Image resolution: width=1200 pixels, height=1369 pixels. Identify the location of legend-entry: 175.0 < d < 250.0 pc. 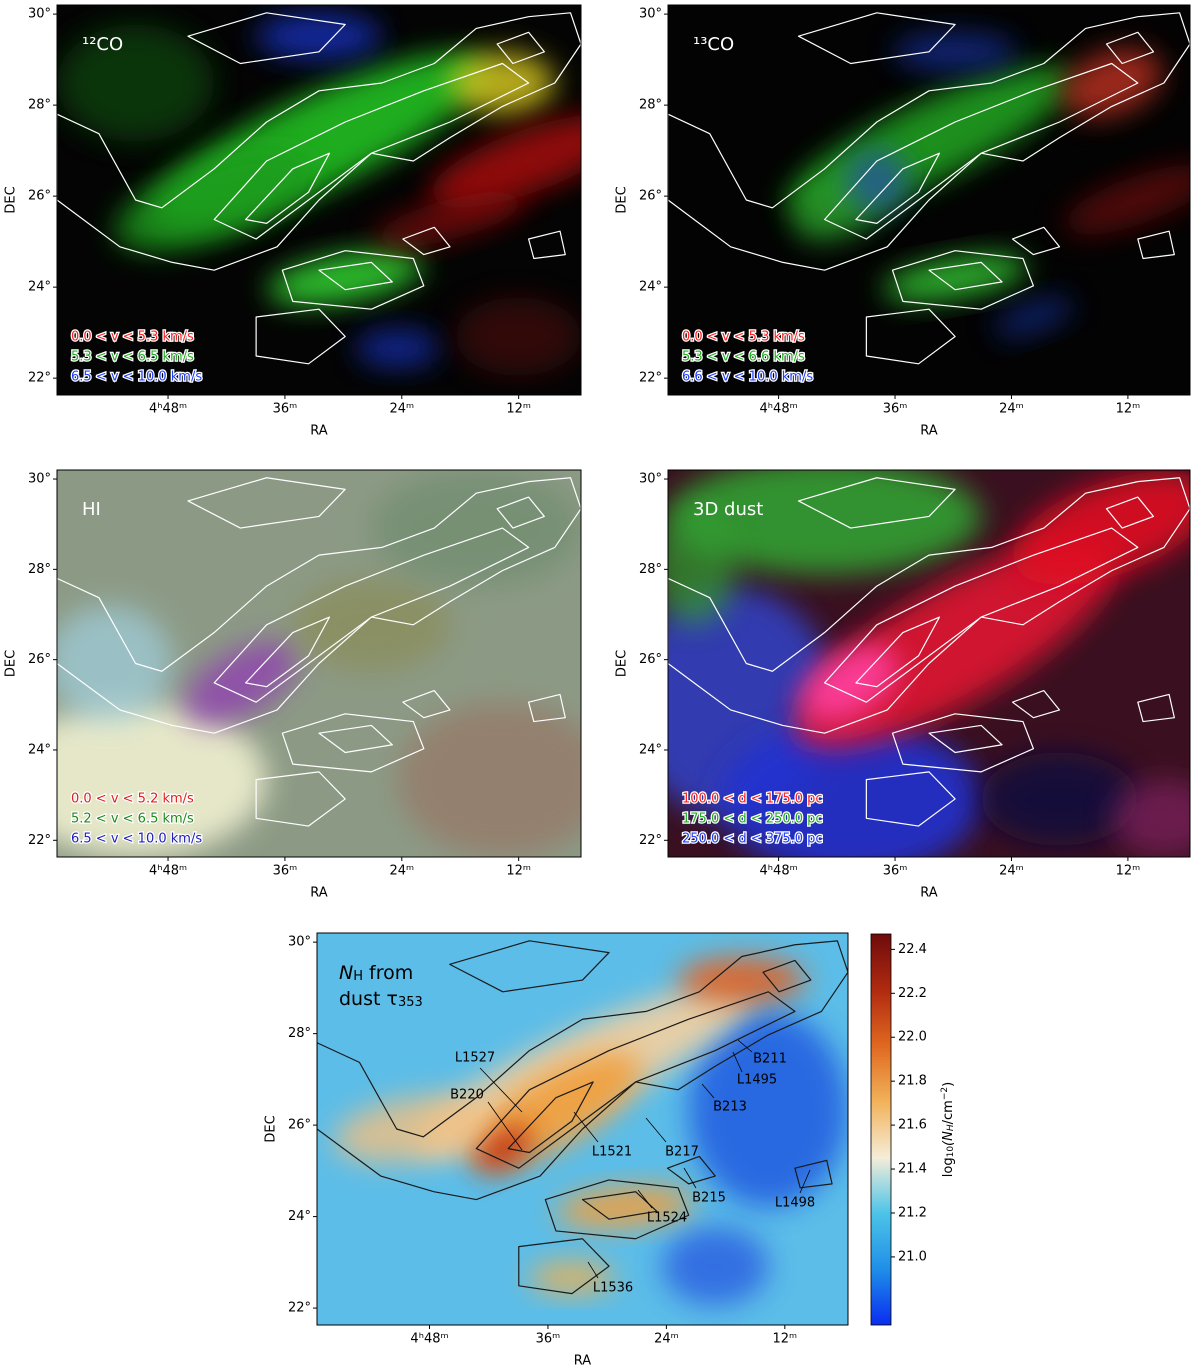
(752, 819).